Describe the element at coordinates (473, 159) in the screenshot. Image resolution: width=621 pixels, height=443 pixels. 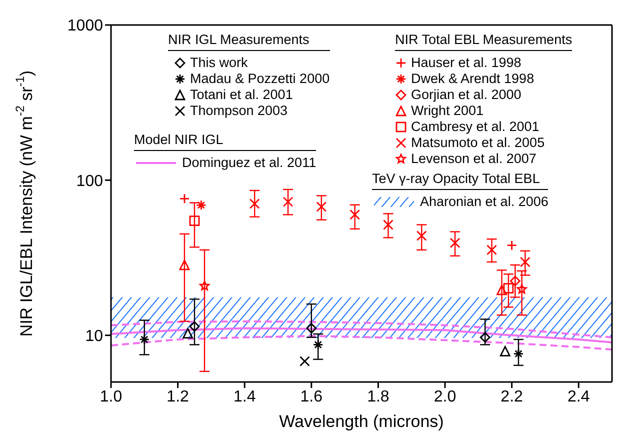
I see `legend-label: Levenson et al. 2007` at that location.